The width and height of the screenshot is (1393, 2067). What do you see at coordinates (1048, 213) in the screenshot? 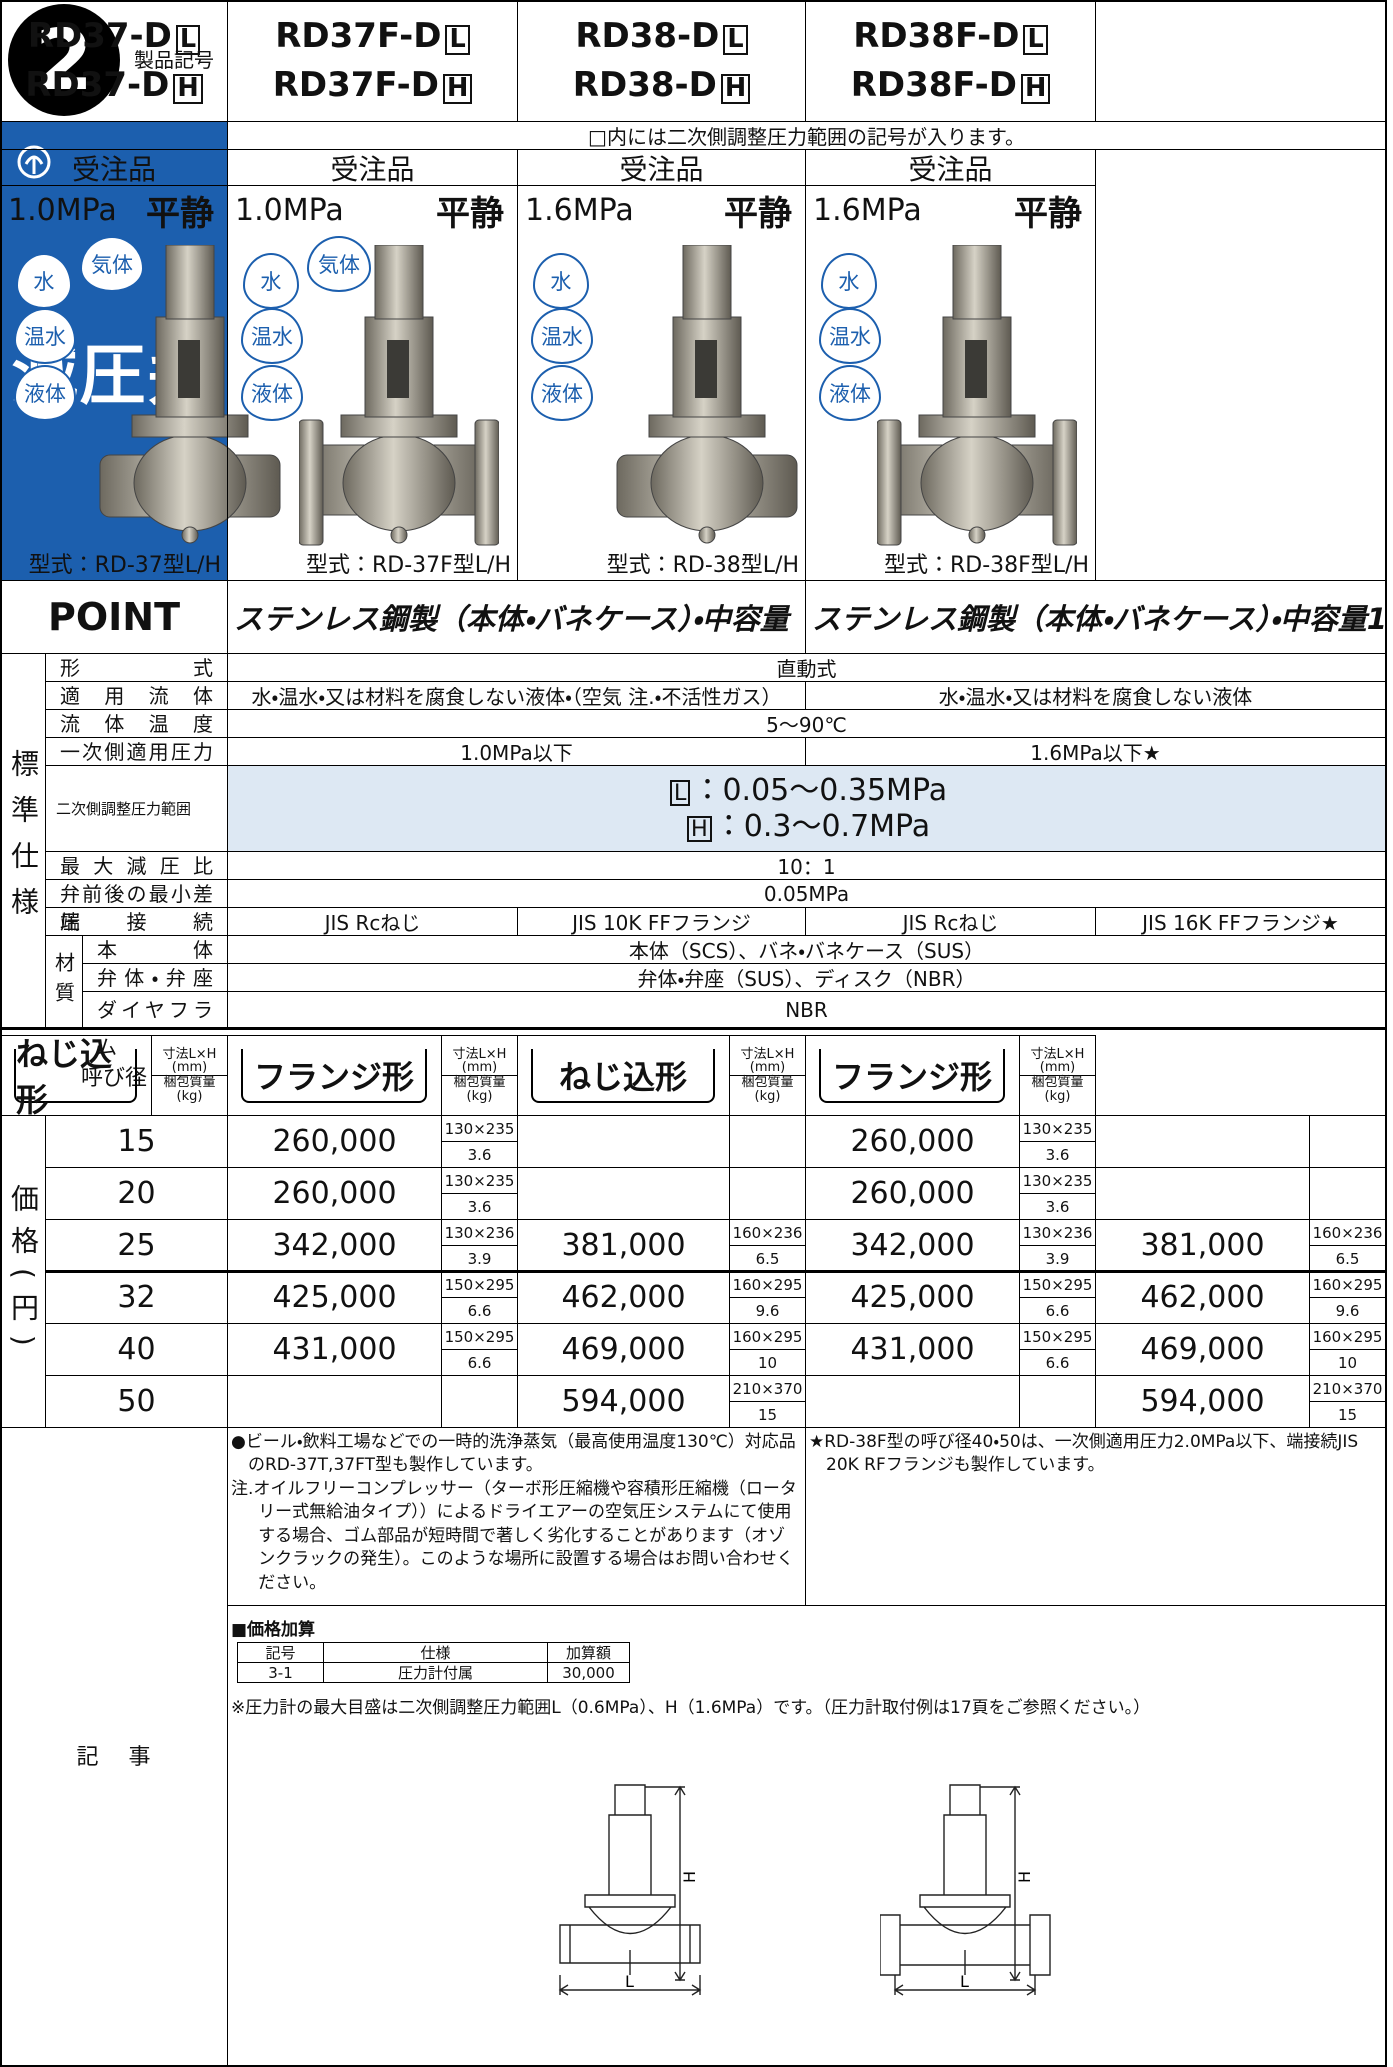
I see `pressure-type: 平静` at bounding box center [1048, 213].